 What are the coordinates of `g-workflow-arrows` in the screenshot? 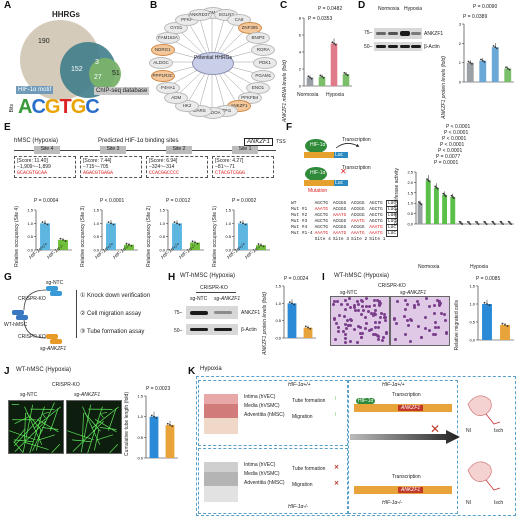 It's located at (37, 315).